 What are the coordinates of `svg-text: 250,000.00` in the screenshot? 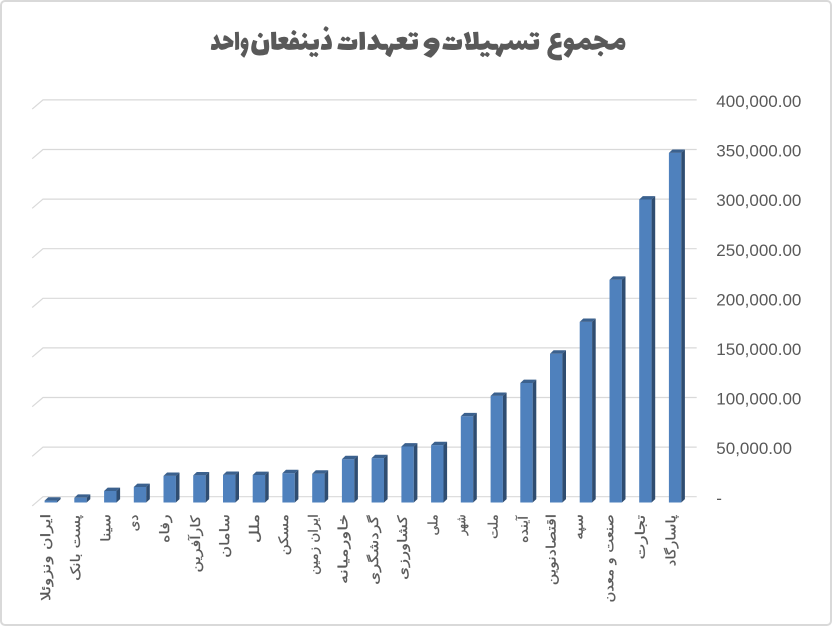 It's located at (758, 250).